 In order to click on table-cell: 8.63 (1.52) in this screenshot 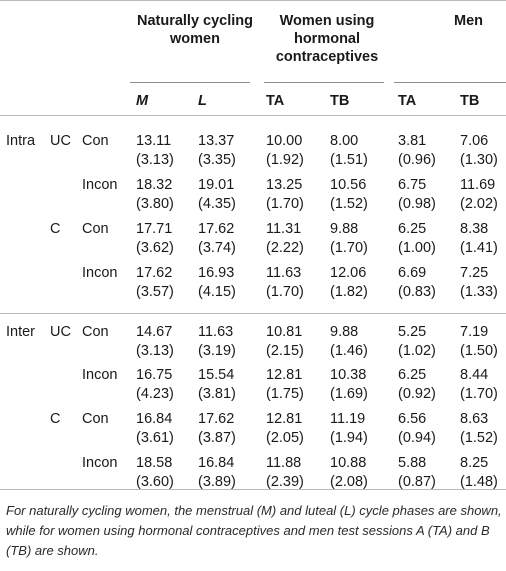, I will do `click(479, 428)`.